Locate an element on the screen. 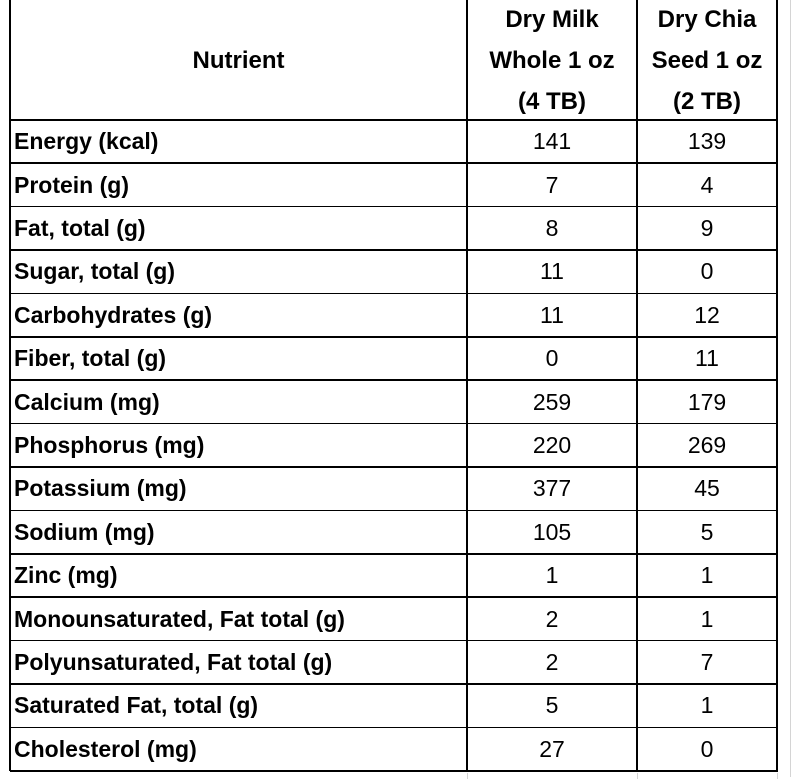  header-cell: Dry Chia Seed 1 oz (2 TB) is located at coordinates (707, 60).